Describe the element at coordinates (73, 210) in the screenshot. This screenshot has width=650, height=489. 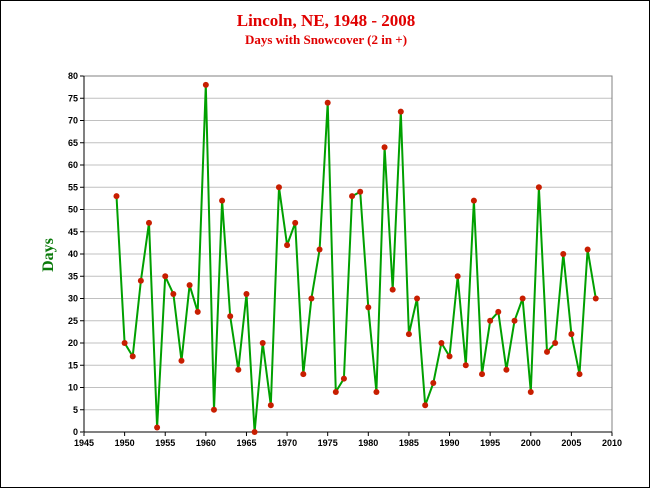
I see `y-tick-label: 50` at that location.